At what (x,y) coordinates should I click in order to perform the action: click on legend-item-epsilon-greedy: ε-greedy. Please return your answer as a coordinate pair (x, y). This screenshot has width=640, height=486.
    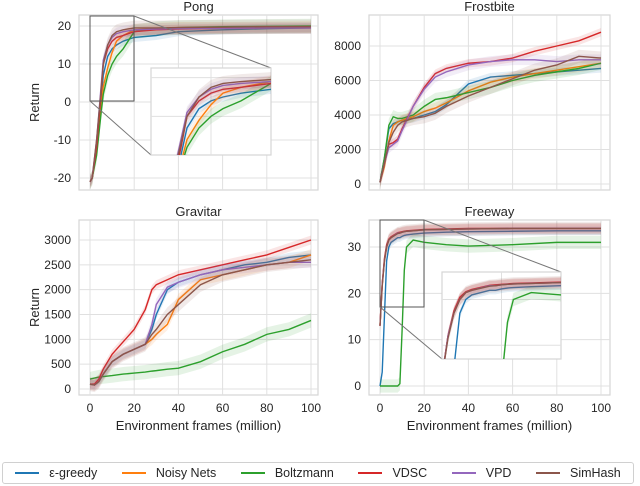
    Looking at the image, I should click on (56, 473).